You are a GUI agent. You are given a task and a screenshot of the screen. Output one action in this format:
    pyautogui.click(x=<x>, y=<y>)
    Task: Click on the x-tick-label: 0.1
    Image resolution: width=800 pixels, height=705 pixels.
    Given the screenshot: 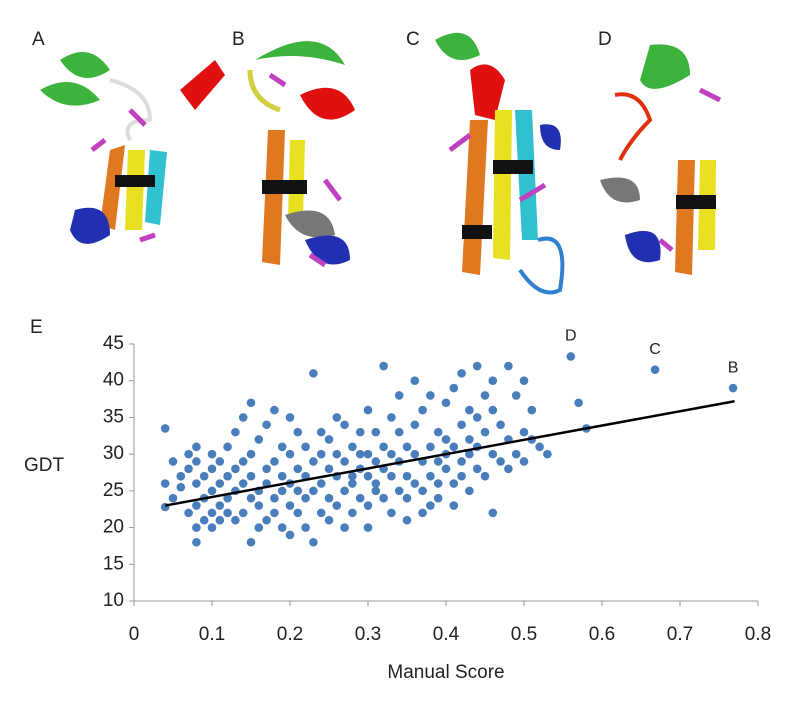 What is the action you would take?
    pyautogui.click(x=212, y=634)
    